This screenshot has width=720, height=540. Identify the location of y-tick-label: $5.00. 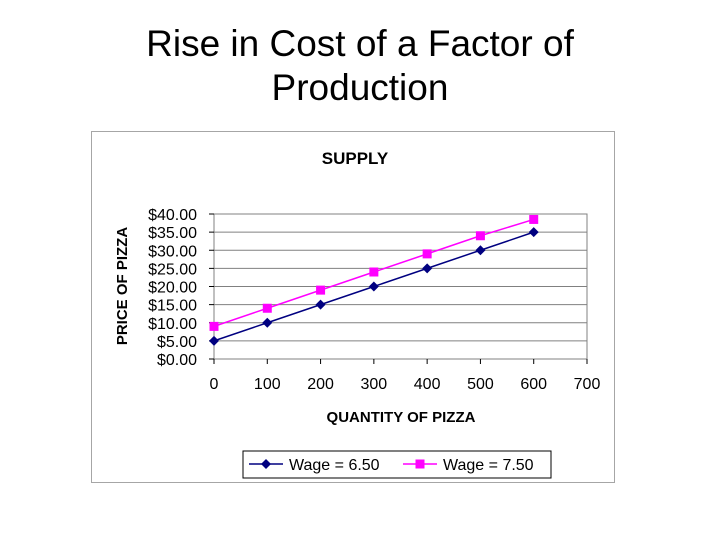
(177, 342).